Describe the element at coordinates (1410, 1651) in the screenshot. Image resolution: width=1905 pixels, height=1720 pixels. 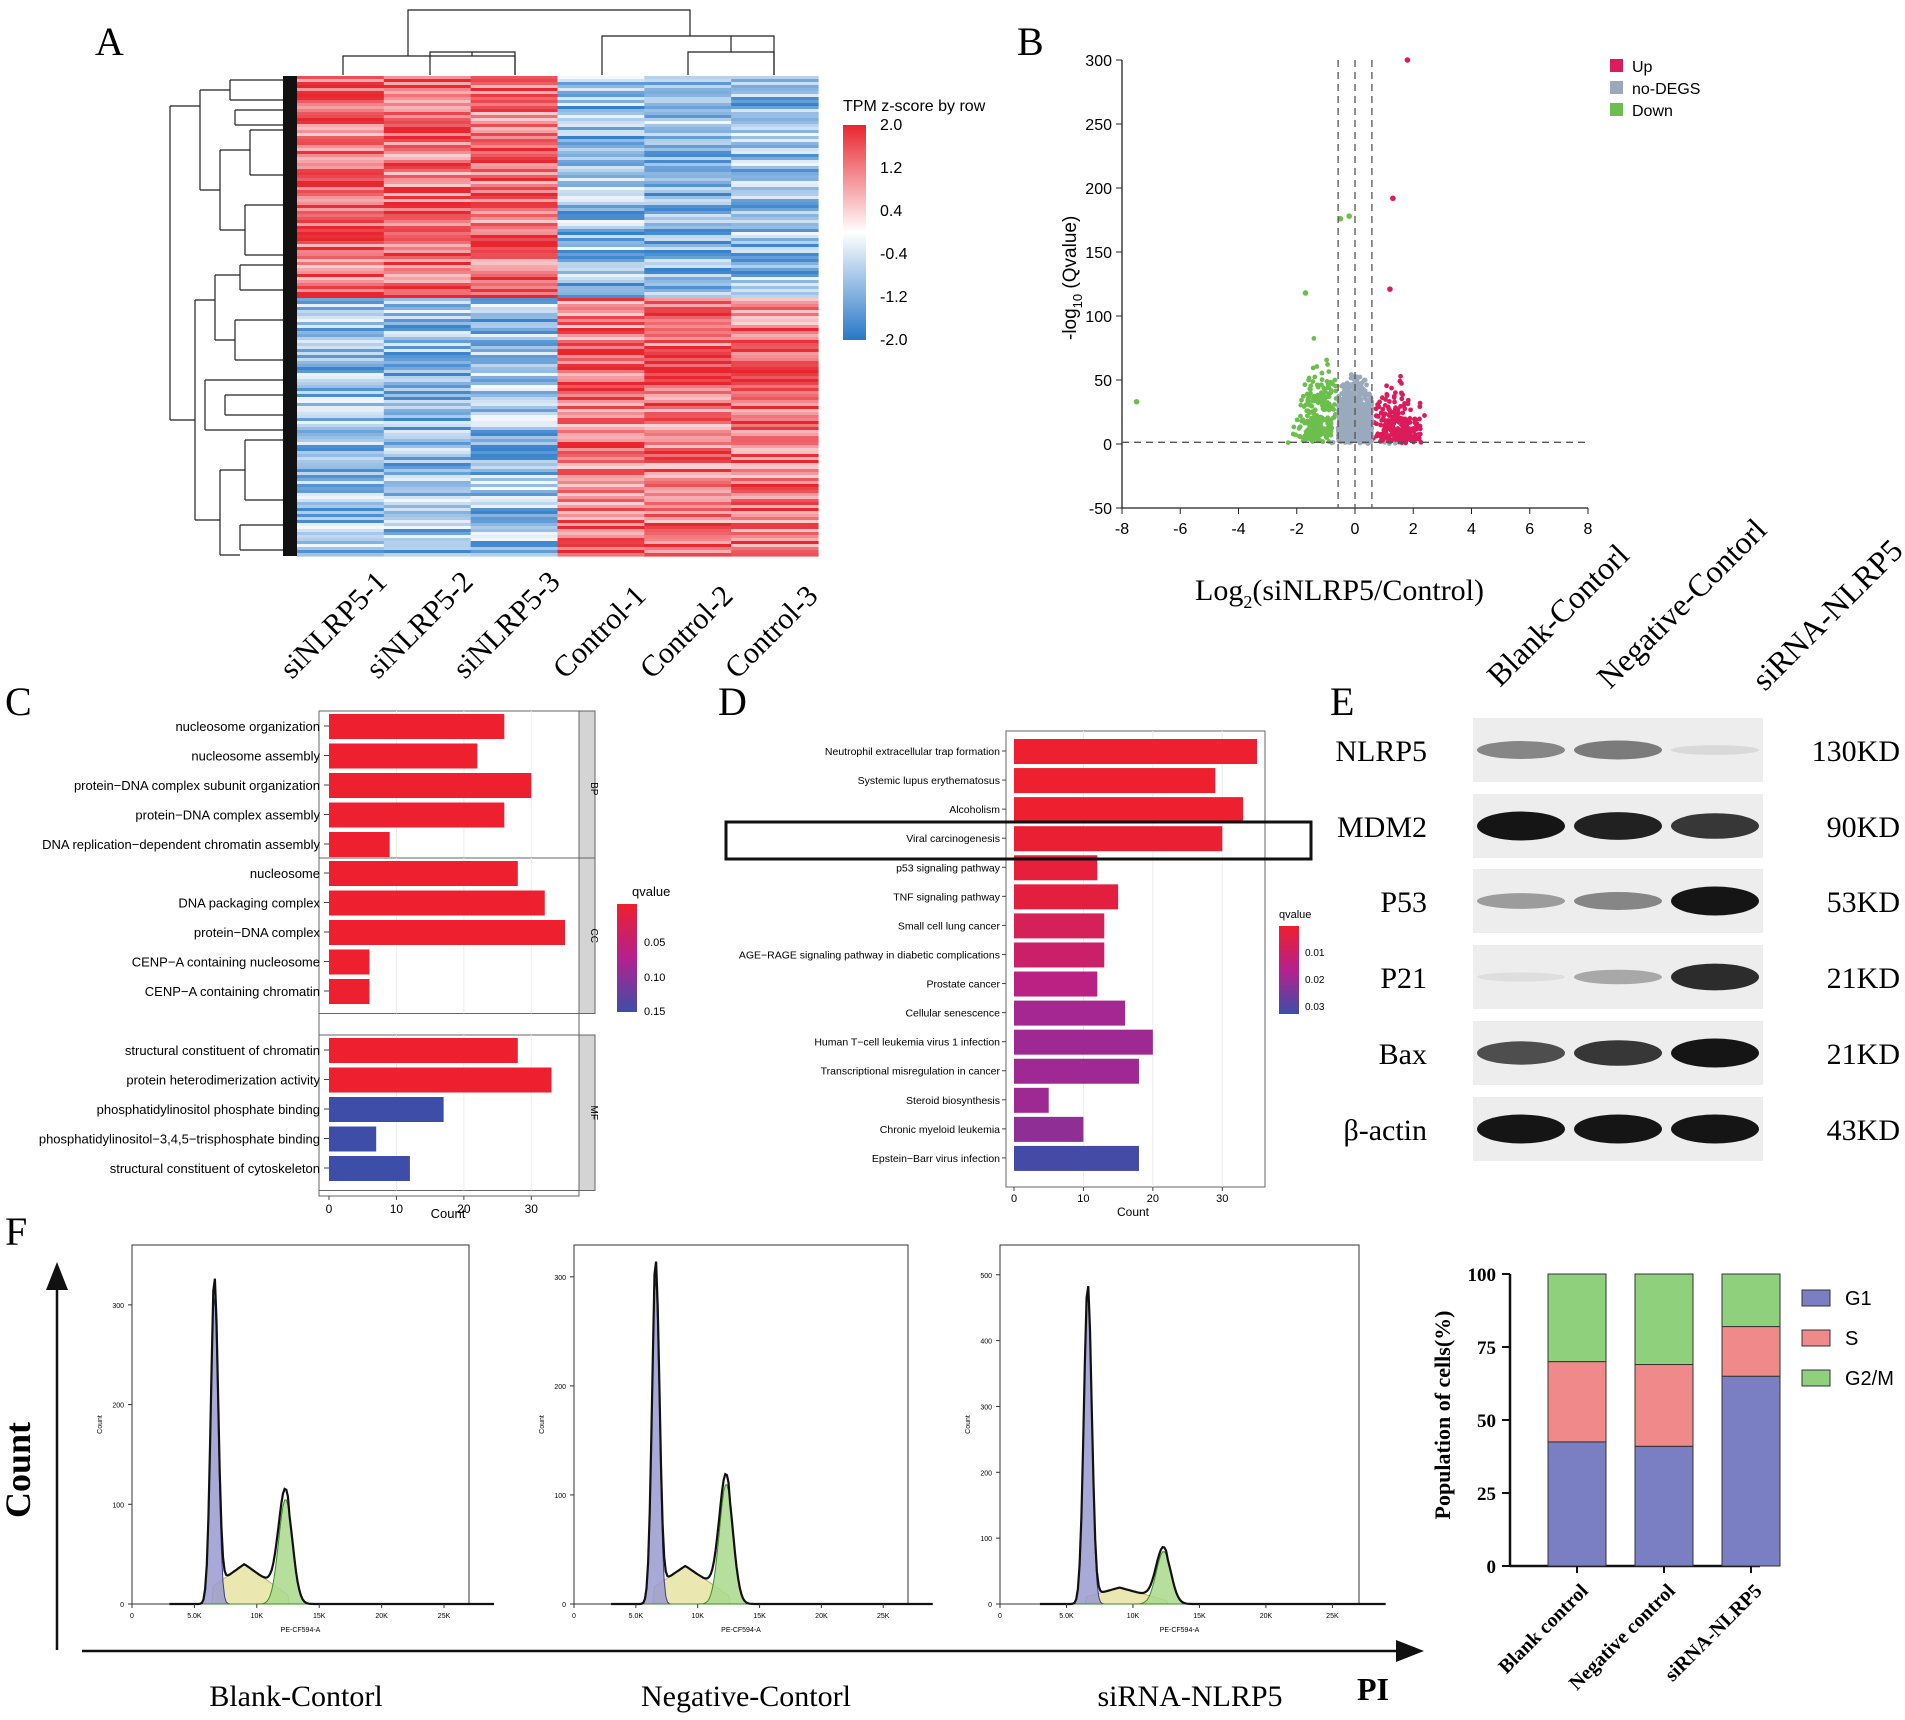
I see `pi-arrow-head` at that location.